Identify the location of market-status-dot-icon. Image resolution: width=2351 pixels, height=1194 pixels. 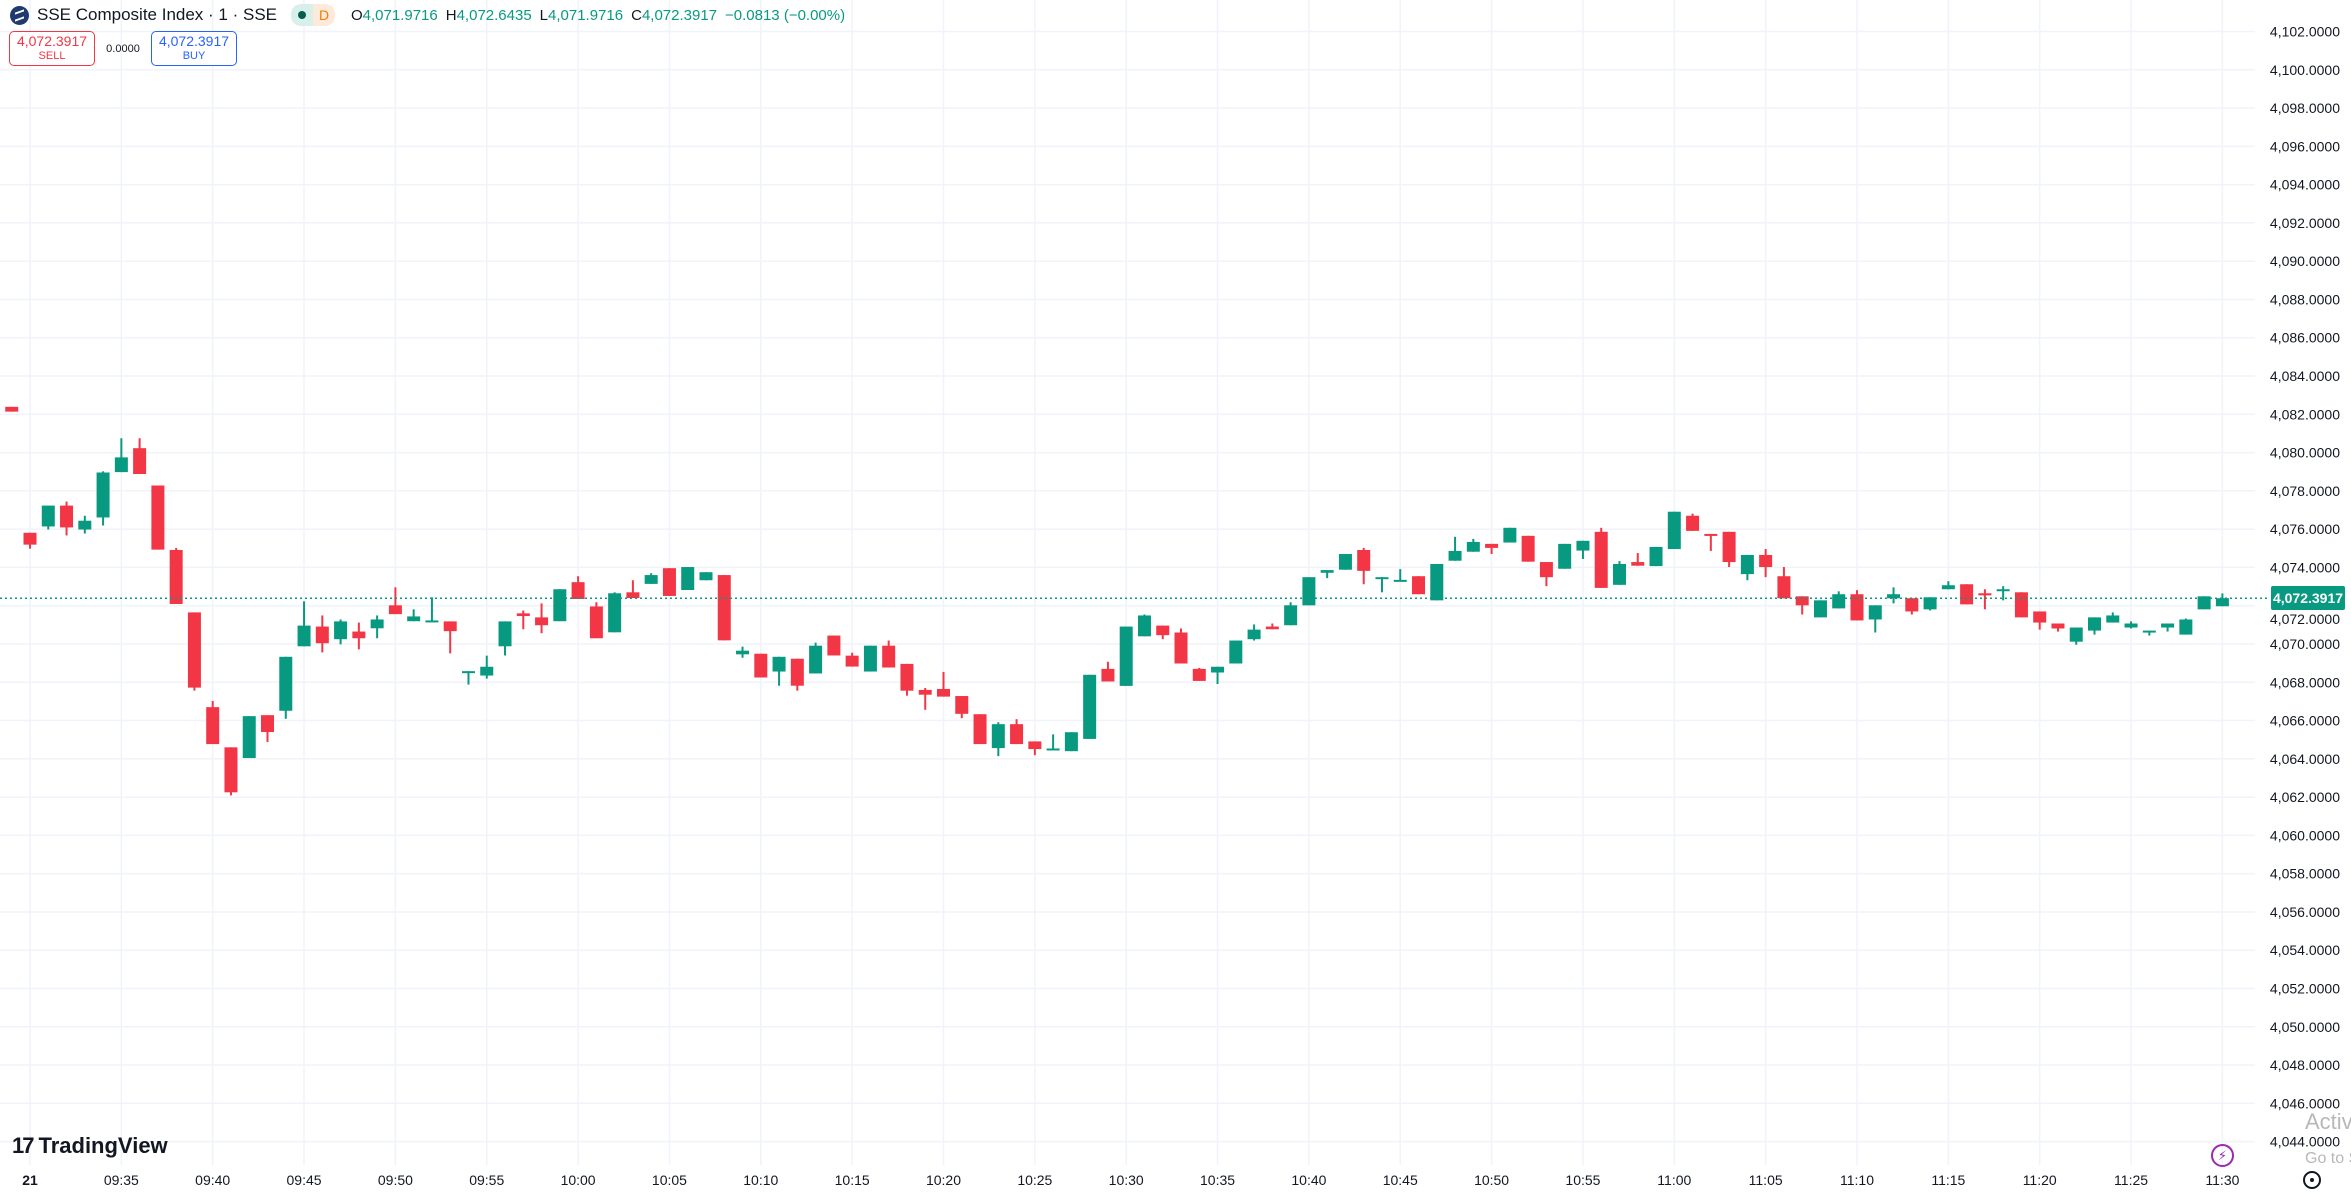
(302, 15).